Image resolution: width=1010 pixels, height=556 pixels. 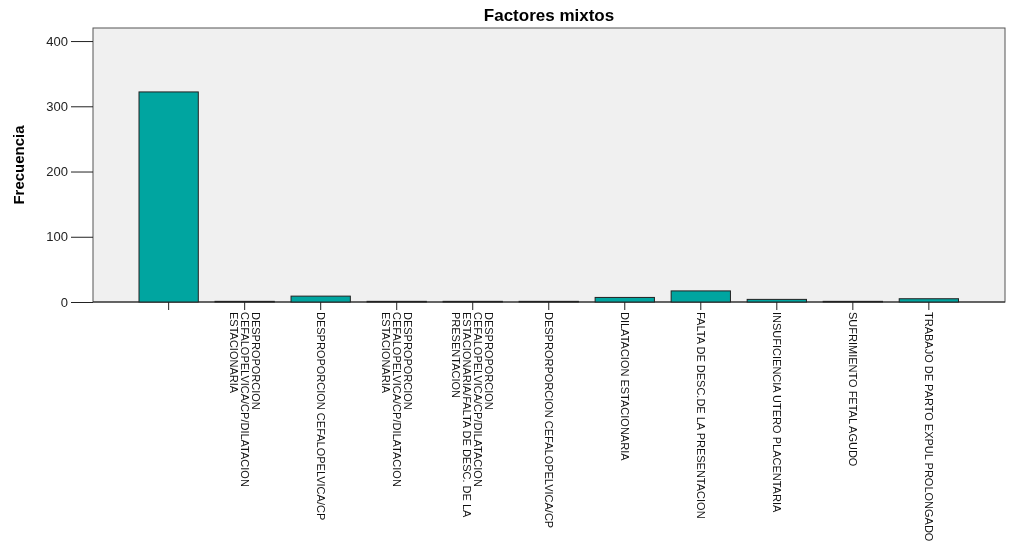 I want to click on y-tick-label: 0, so click(x=64, y=302).